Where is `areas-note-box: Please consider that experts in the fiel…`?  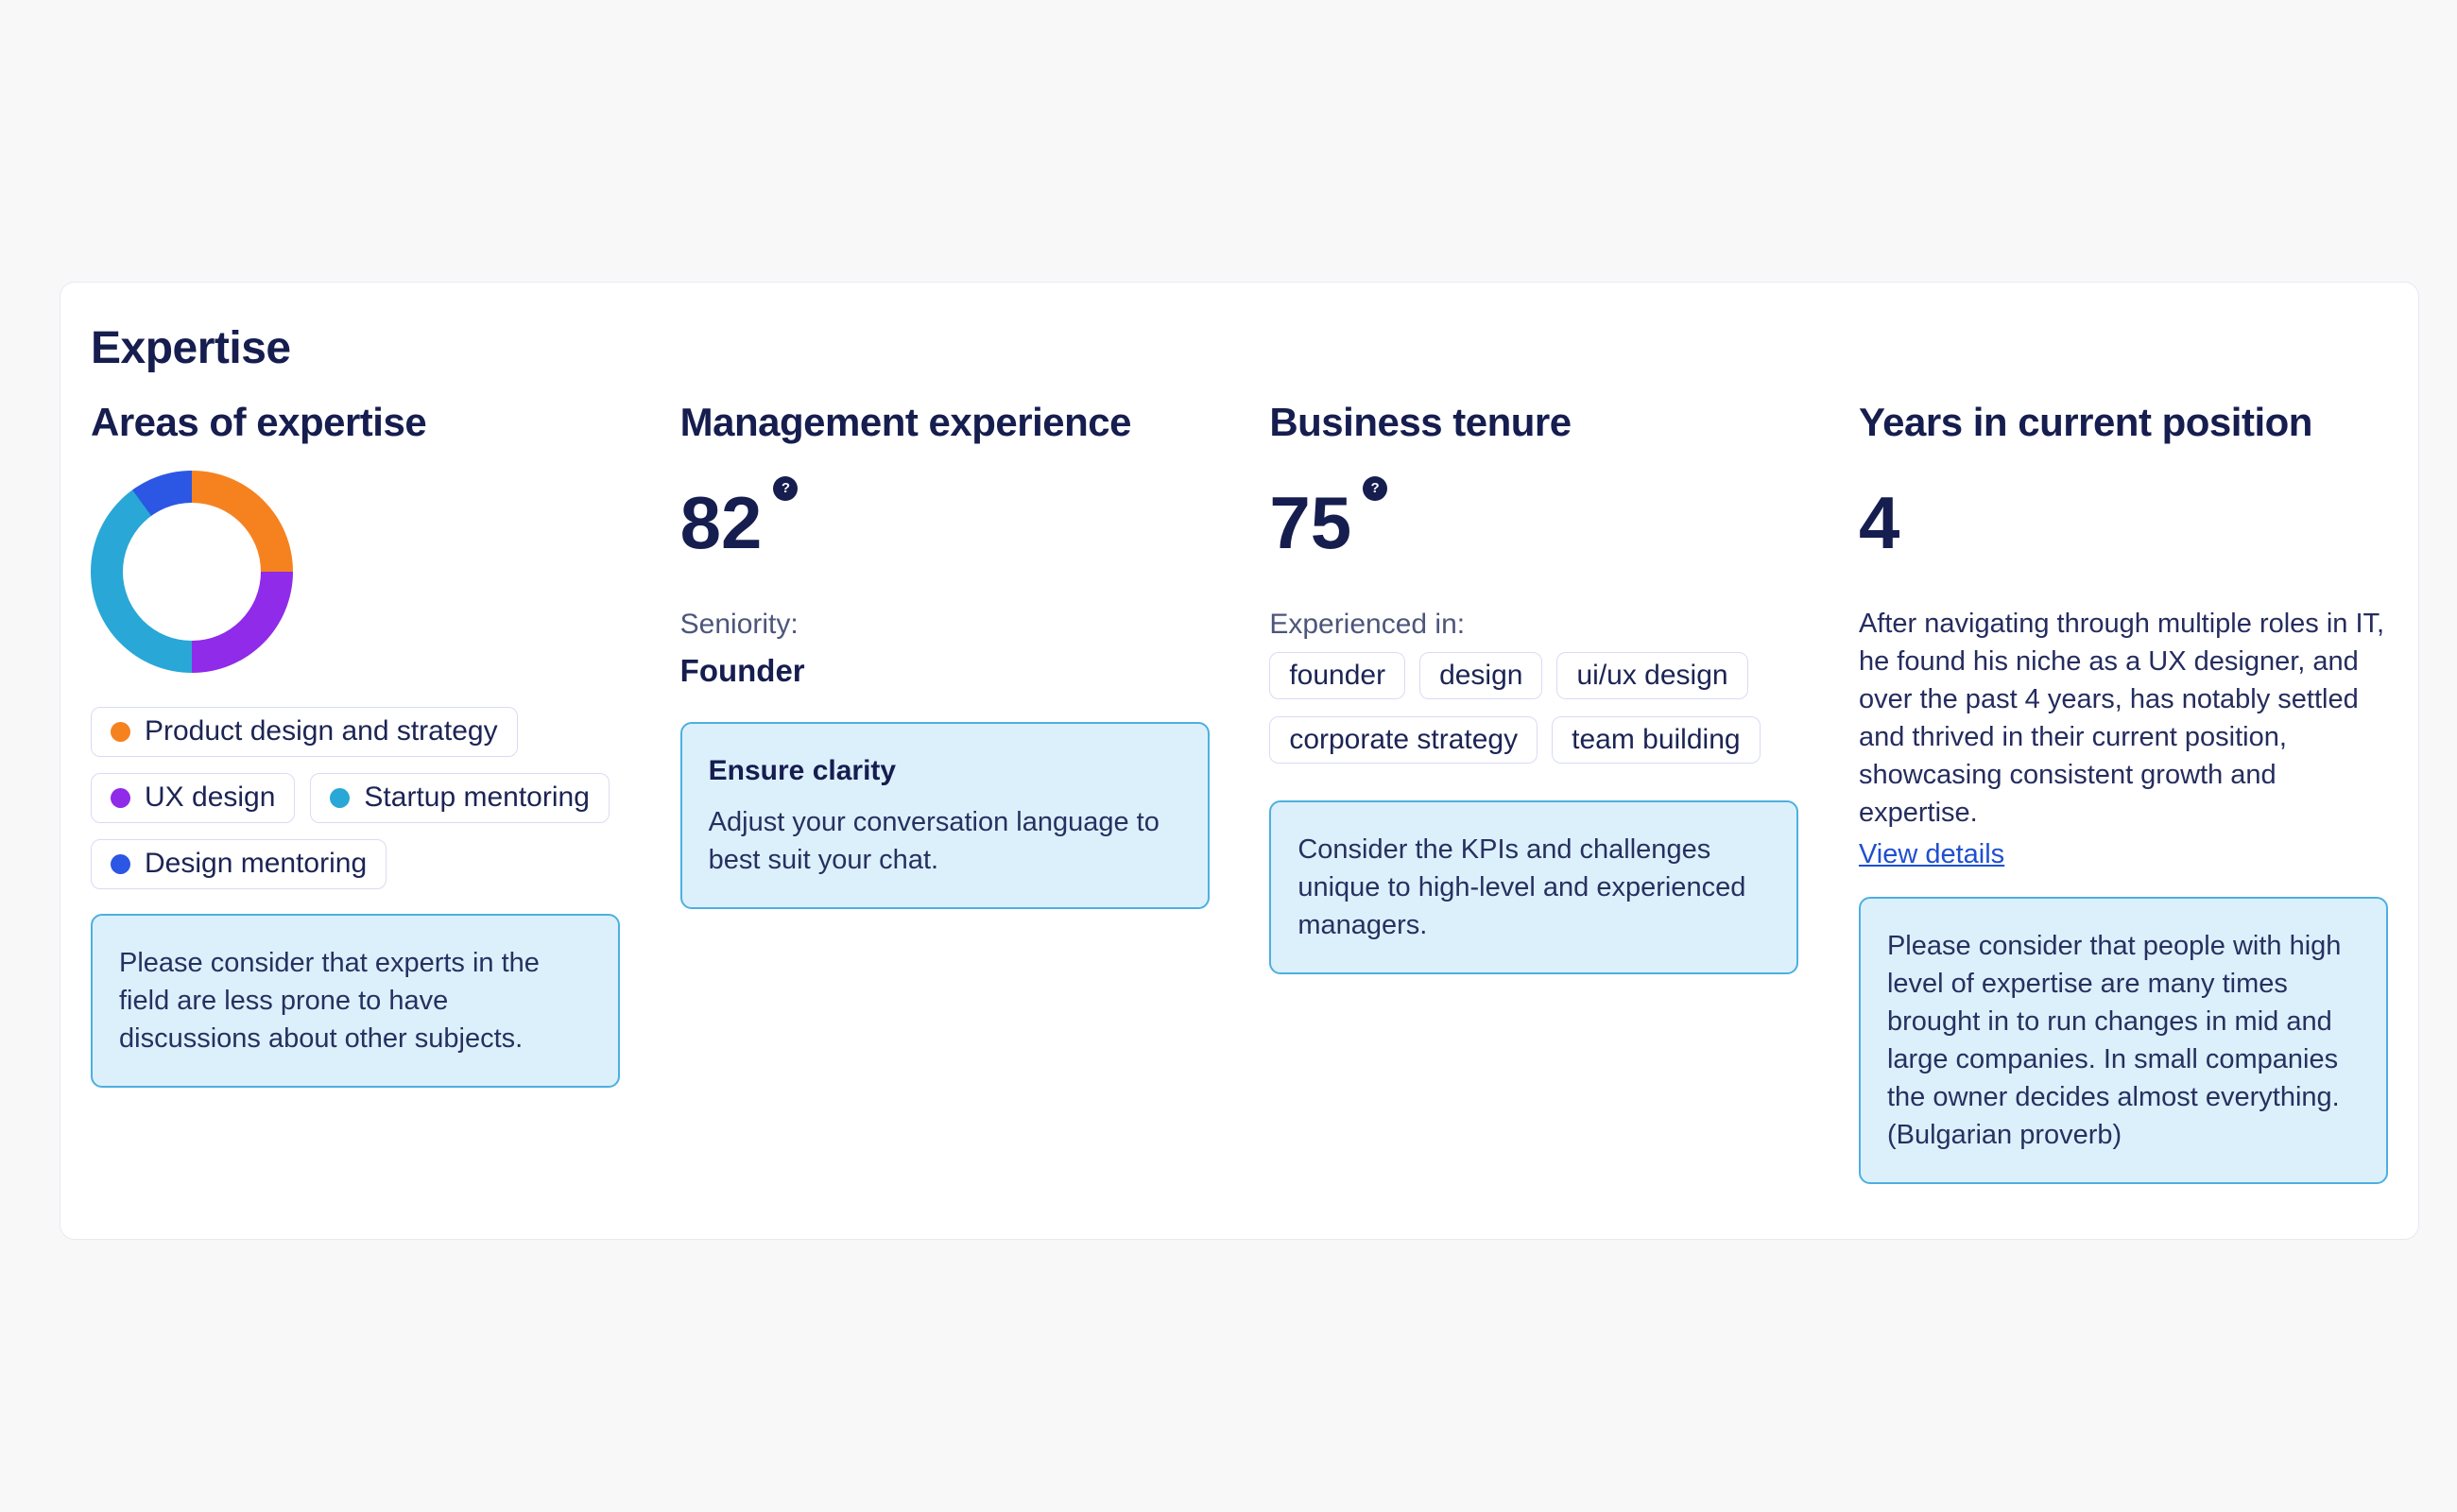
areas-note-box: Please consider that experts in the fiel… is located at coordinates (355, 1000).